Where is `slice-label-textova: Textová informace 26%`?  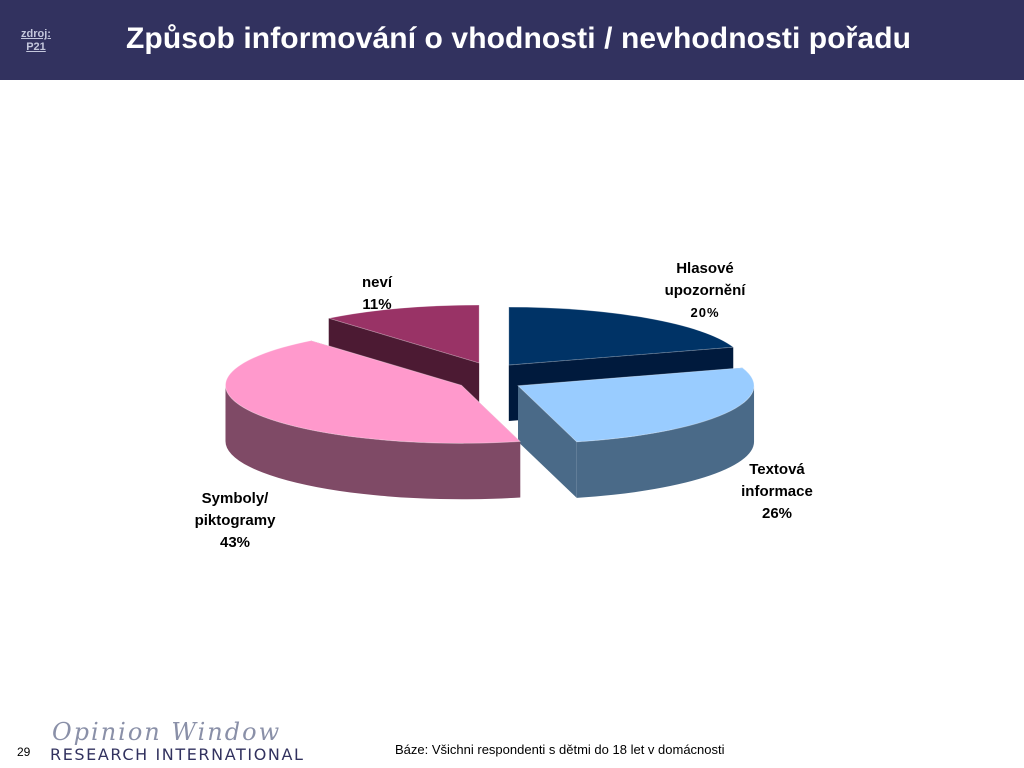 slice-label-textova: Textová informace 26% is located at coordinates (777, 492).